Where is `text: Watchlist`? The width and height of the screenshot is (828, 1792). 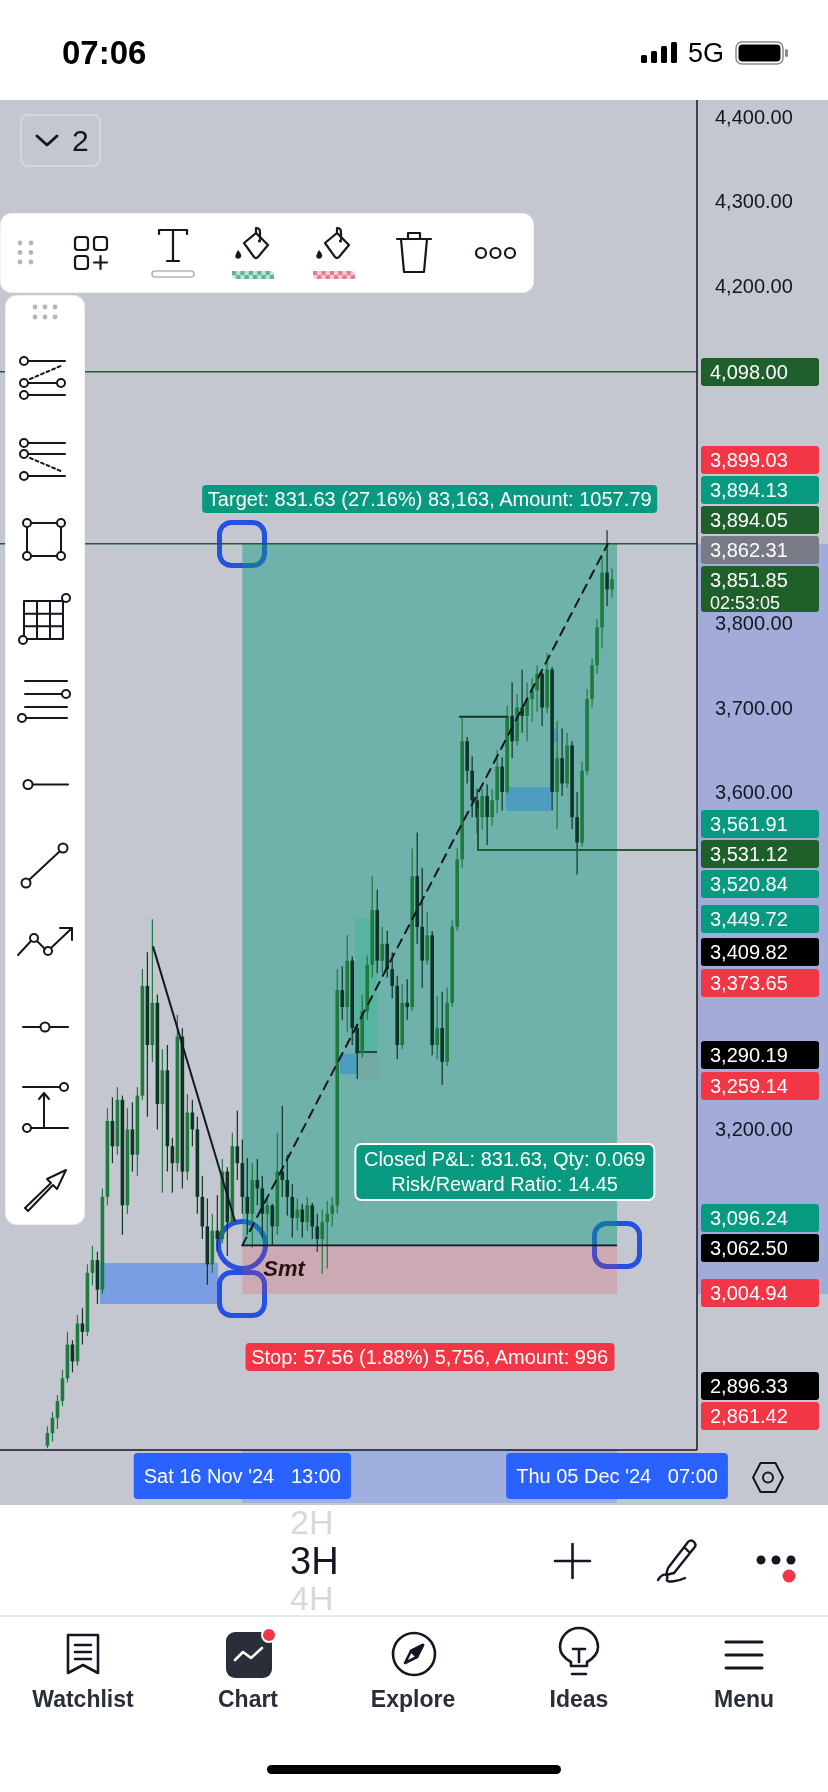
text: Watchlist is located at coordinates (83, 1699).